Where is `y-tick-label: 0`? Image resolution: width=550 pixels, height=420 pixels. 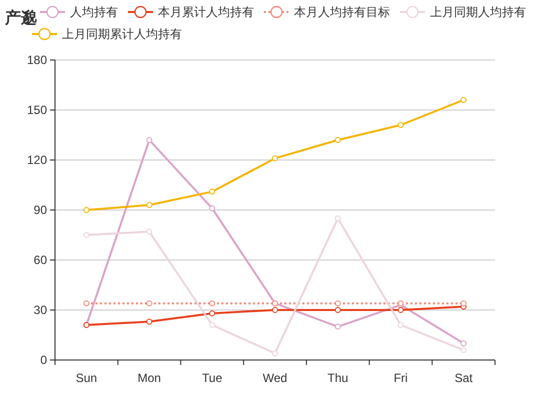
y-tick-label: 0 is located at coordinates (44, 360).